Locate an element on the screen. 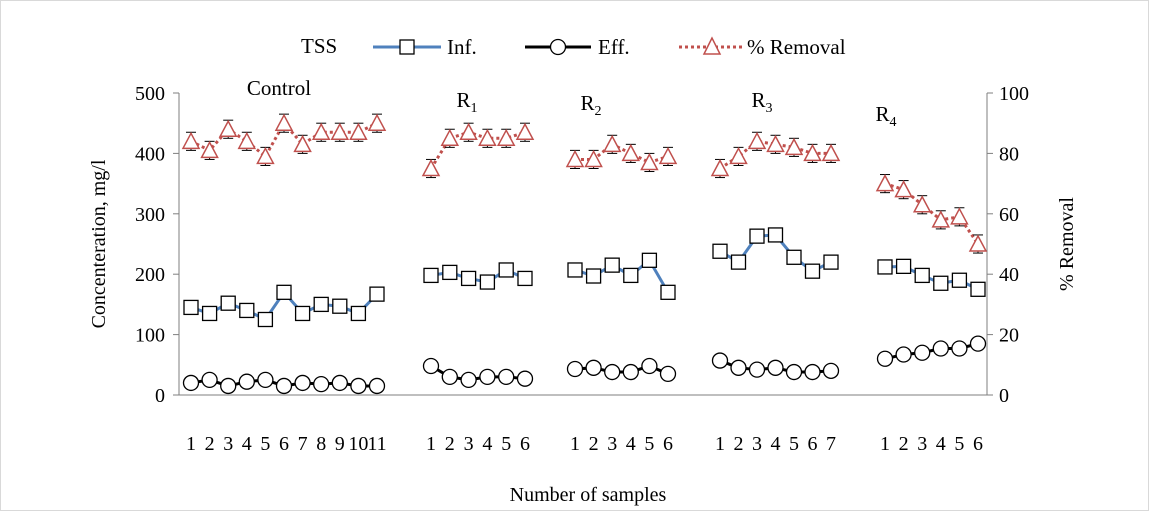 The image size is (1149, 512). x-tick-label: 11 is located at coordinates (376, 444).